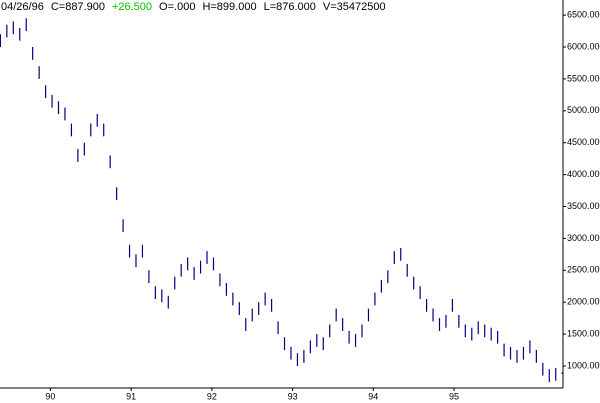 The image size is (600, 403). Describe the element at coordinates (583, 206) in the screenshot. I see `y-tick-label: 3500.000` at that location.